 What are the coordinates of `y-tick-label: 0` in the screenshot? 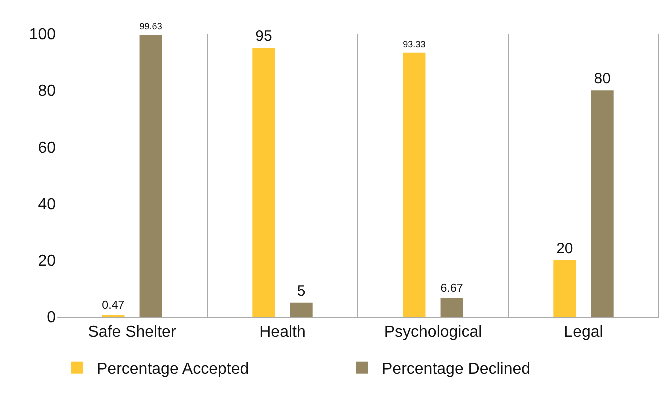 It's located at (51, 318).